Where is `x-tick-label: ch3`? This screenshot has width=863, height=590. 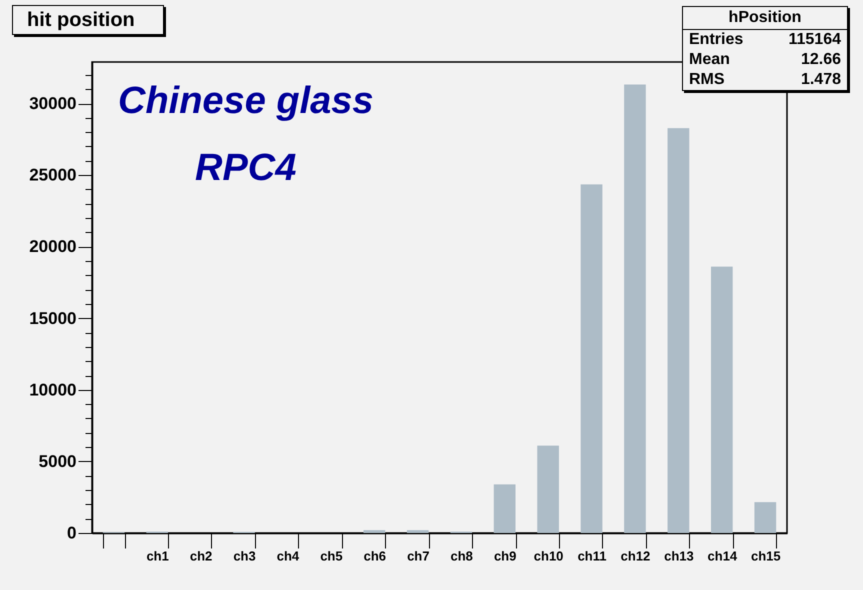 x-tick-label: ch3 is located at coordinates (244, 556).